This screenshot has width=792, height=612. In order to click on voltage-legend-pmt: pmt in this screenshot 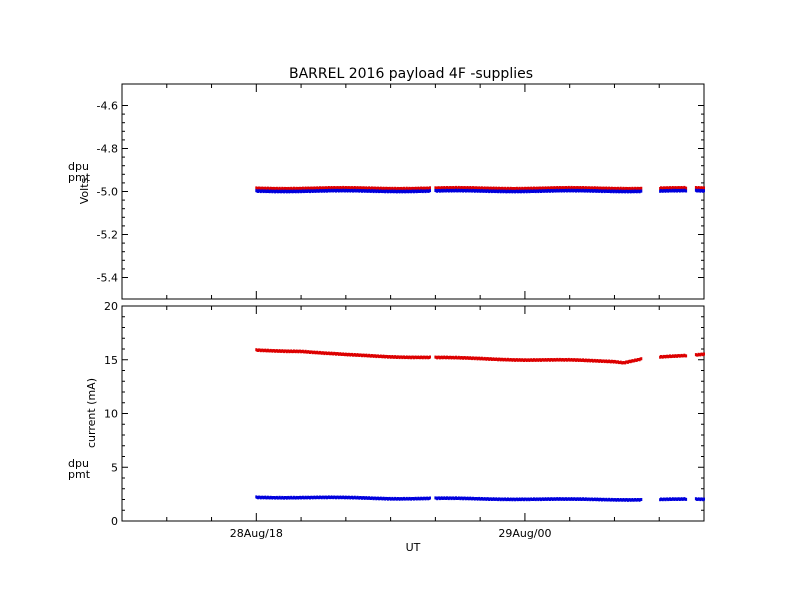, I will do `click(79, 177)`.